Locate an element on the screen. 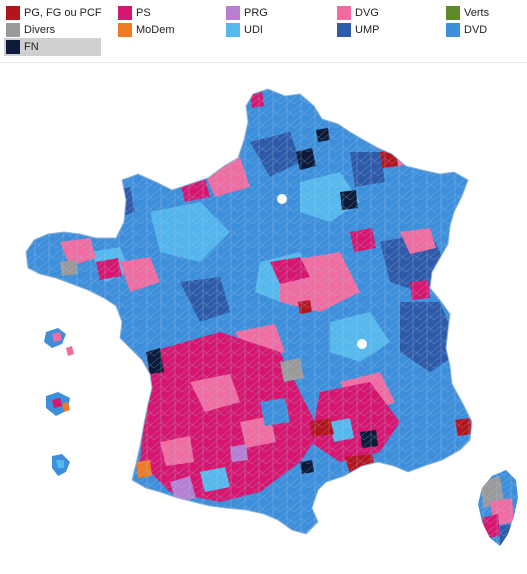 This screenshot has width=527, height=574. legend-item-modem: MoDem is located at coordinates (146, 30).